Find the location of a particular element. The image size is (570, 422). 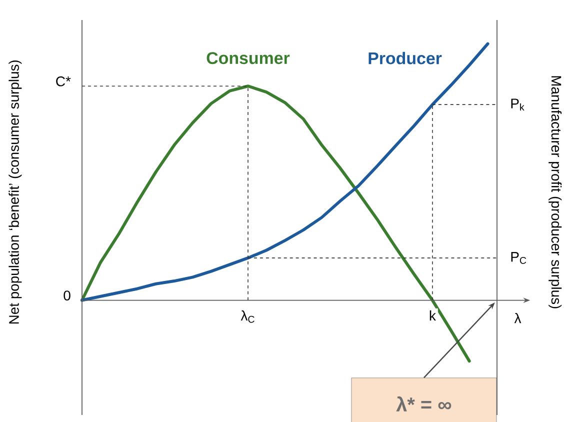

text: λ* = ∞ is located at coordinates (424, 404).